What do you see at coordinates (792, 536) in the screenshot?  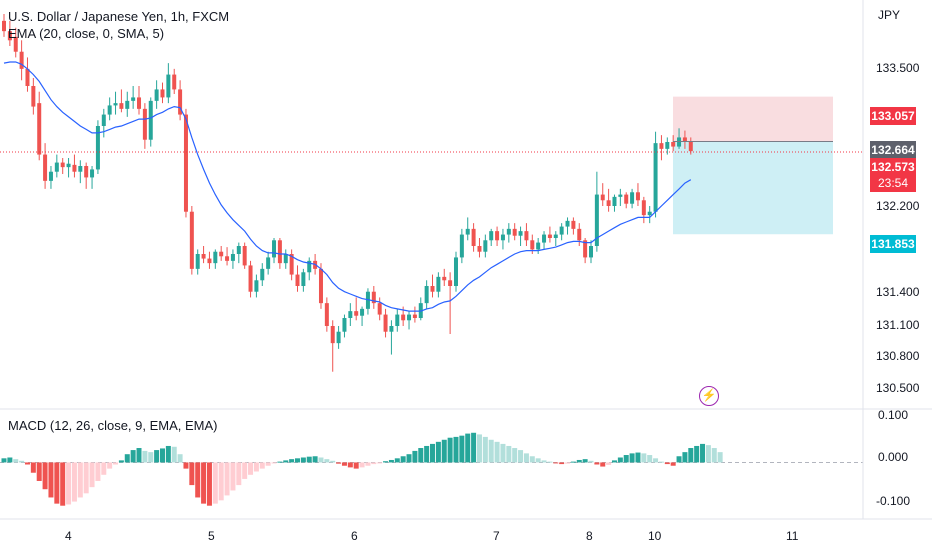 I see `time-tick: 11` at bounding box center [792, 536].